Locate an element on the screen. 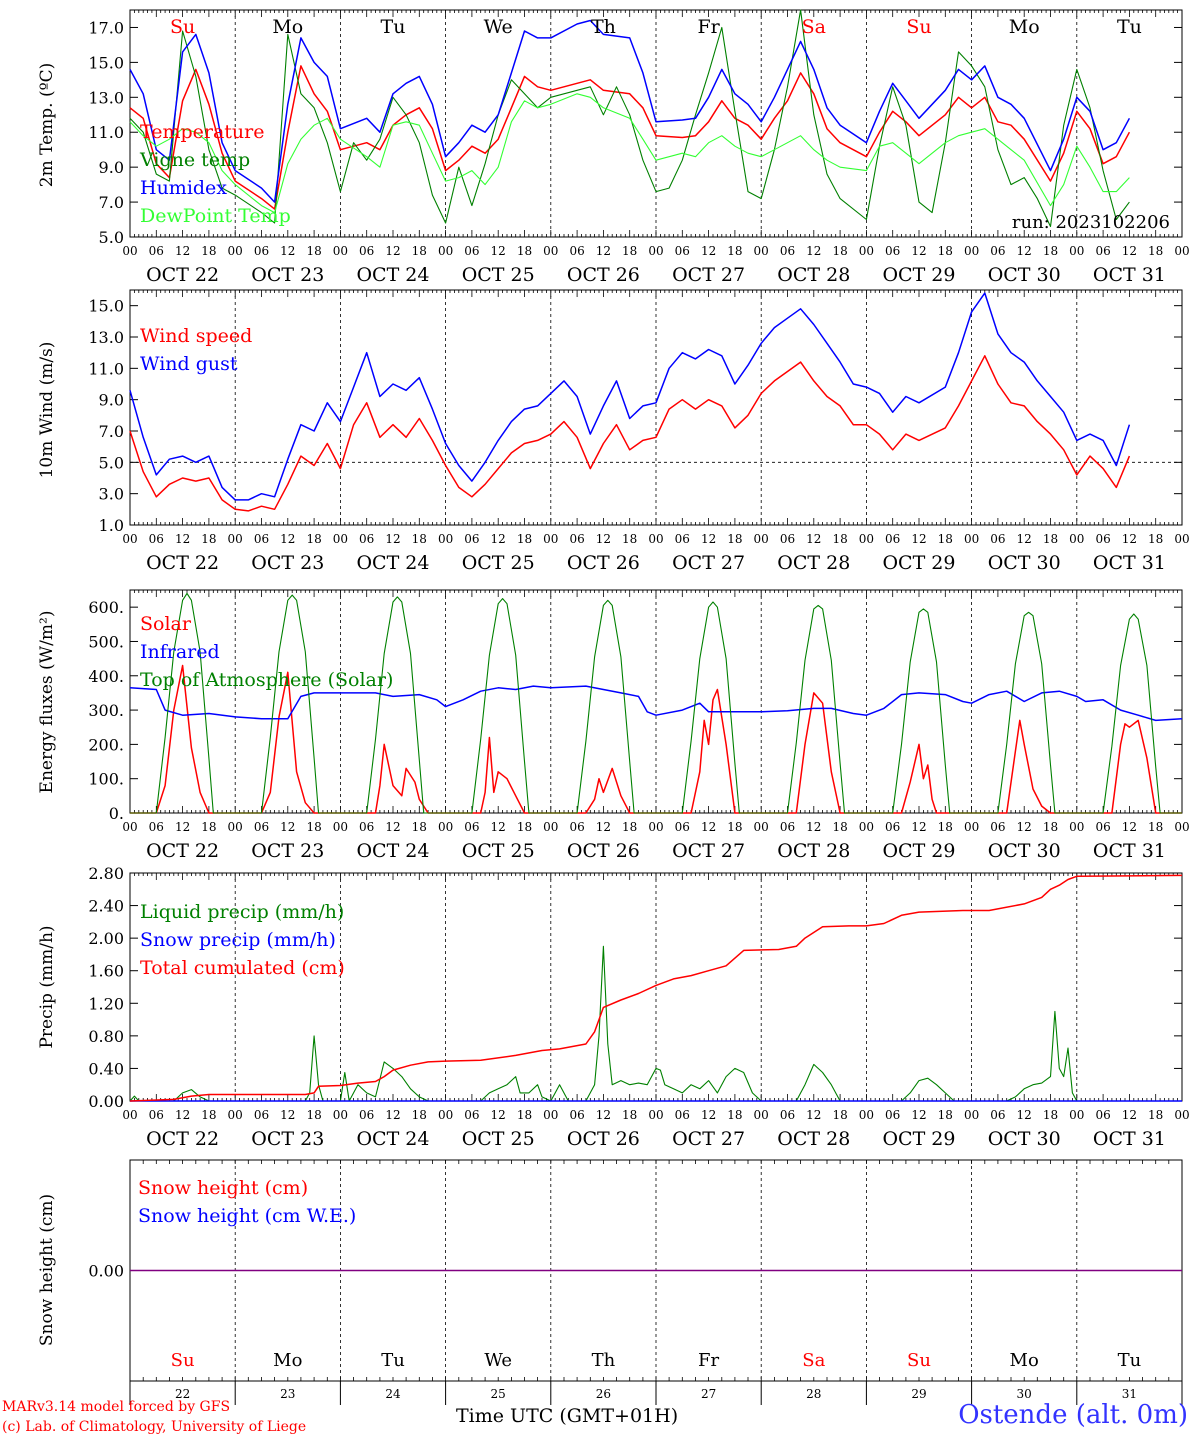  y-axis-label: Energy fluxes (W/m²) is located at coordinates (47, 702).